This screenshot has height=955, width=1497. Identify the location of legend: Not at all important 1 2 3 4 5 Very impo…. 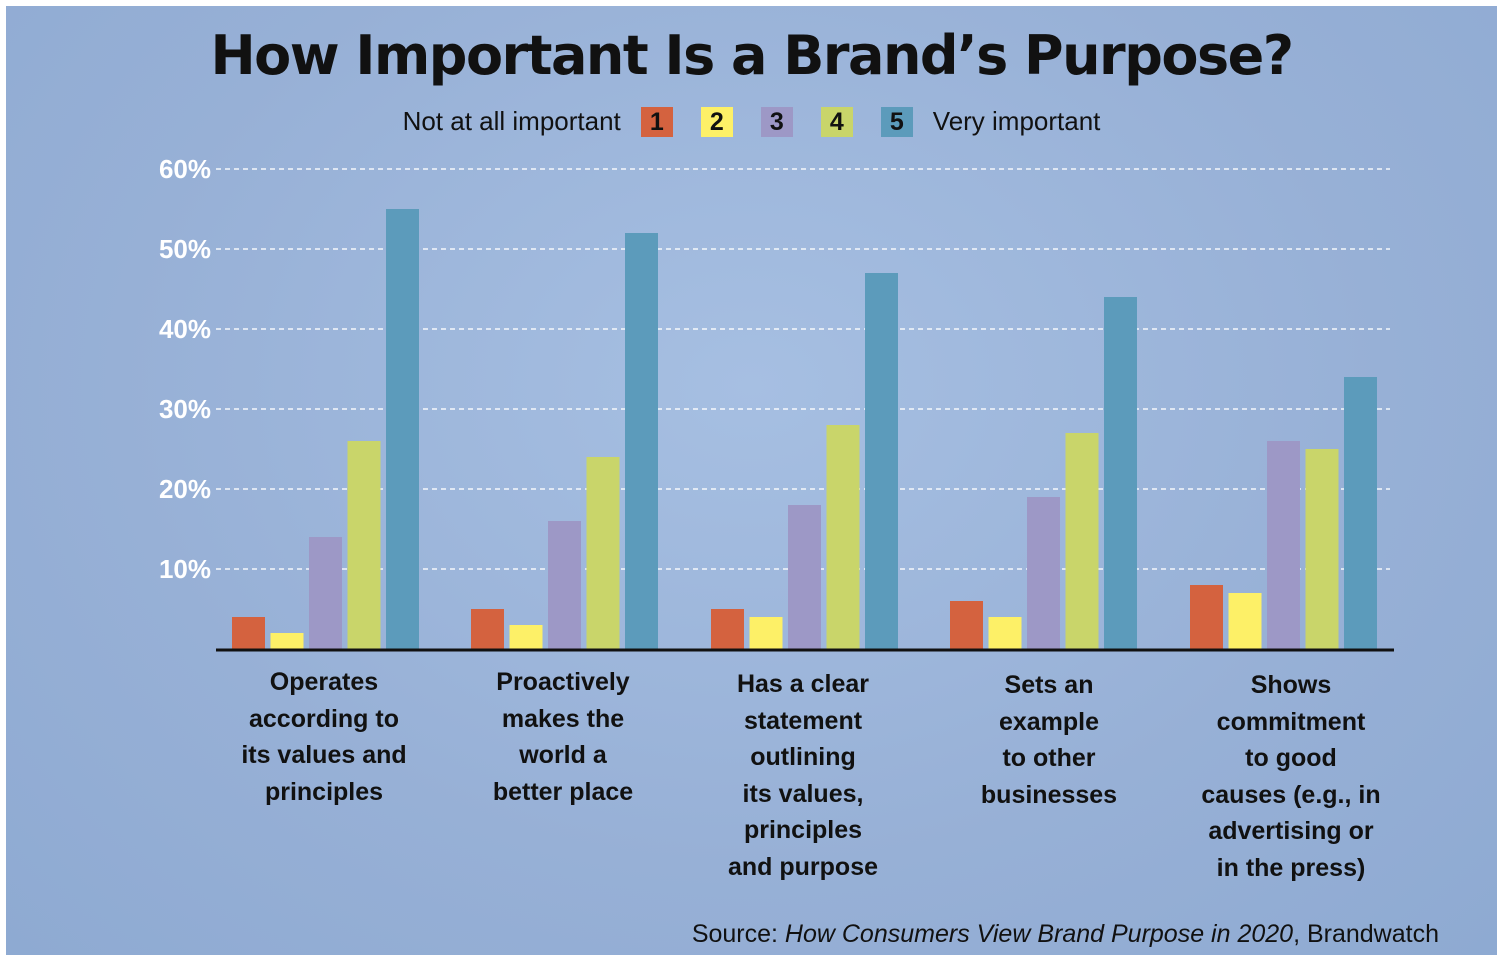
(751, 121).